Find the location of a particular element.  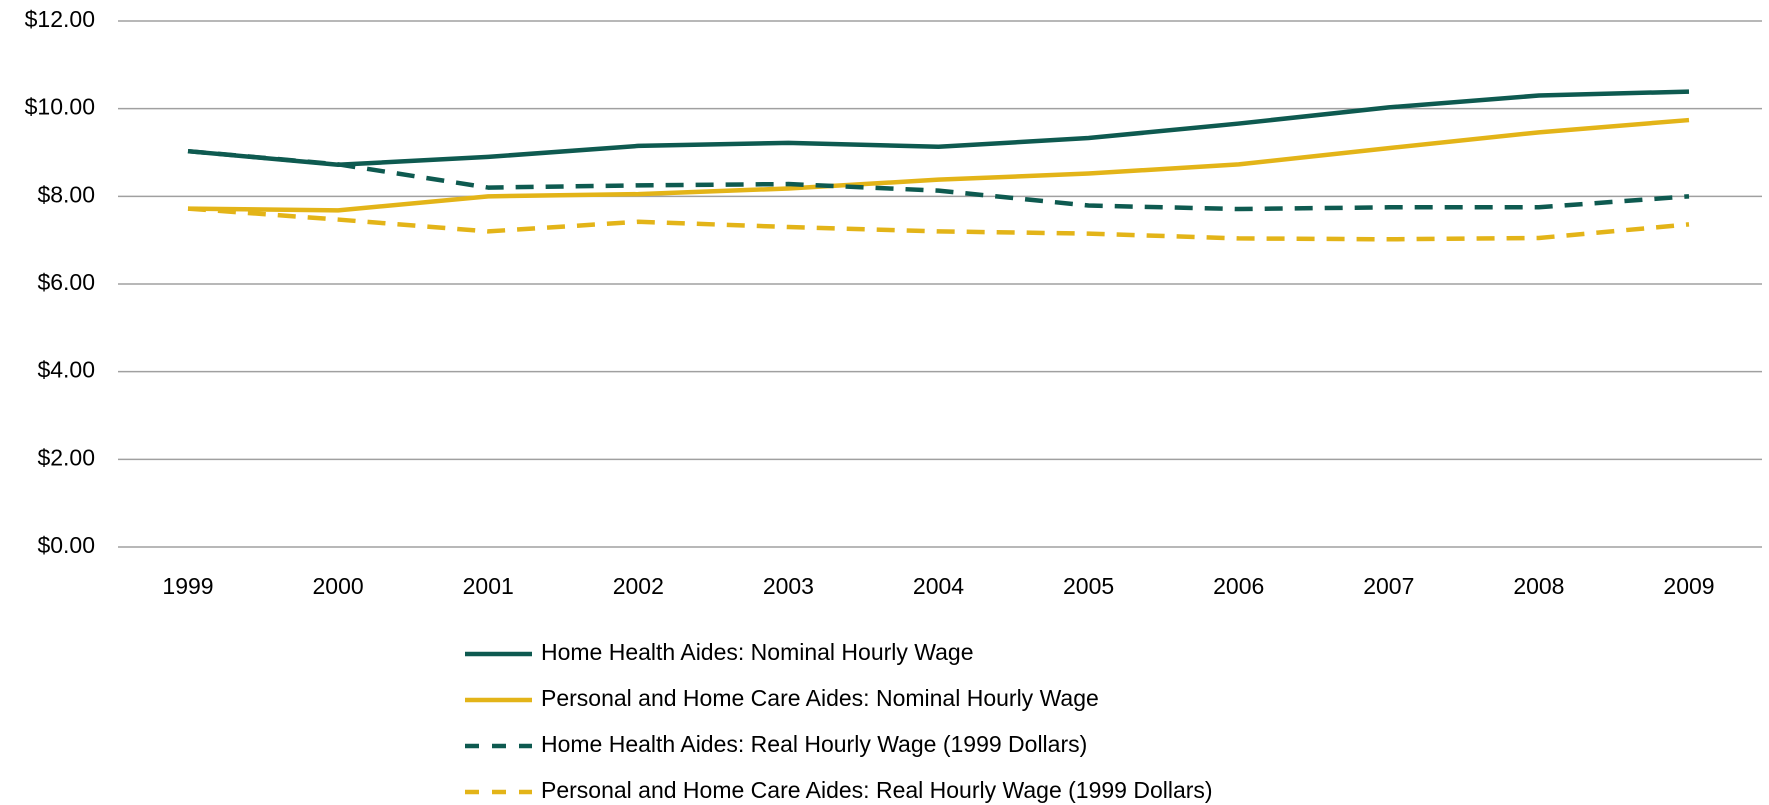

y-tick-label: $6.00 is located at coordinates (66, 282).